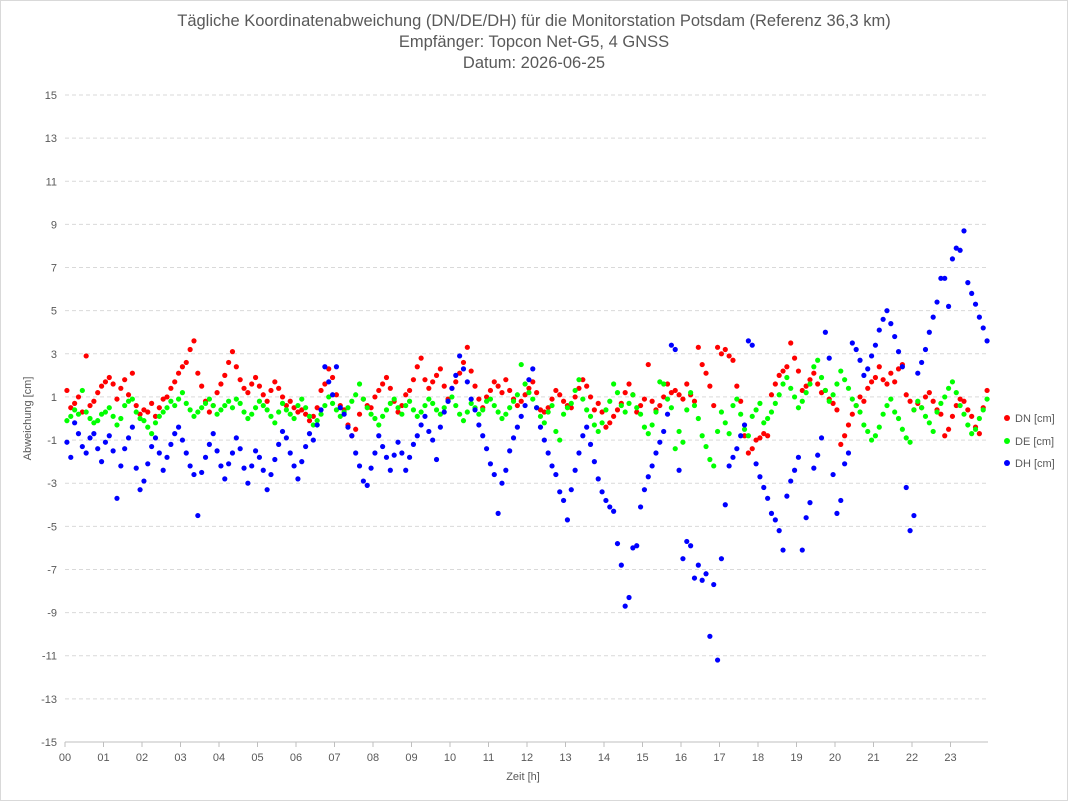 This screenshot has width=1068, height=801. Describe the element at coordinates (642, 758) in the screenshot. I see `x-tick-label: 15` at that location.